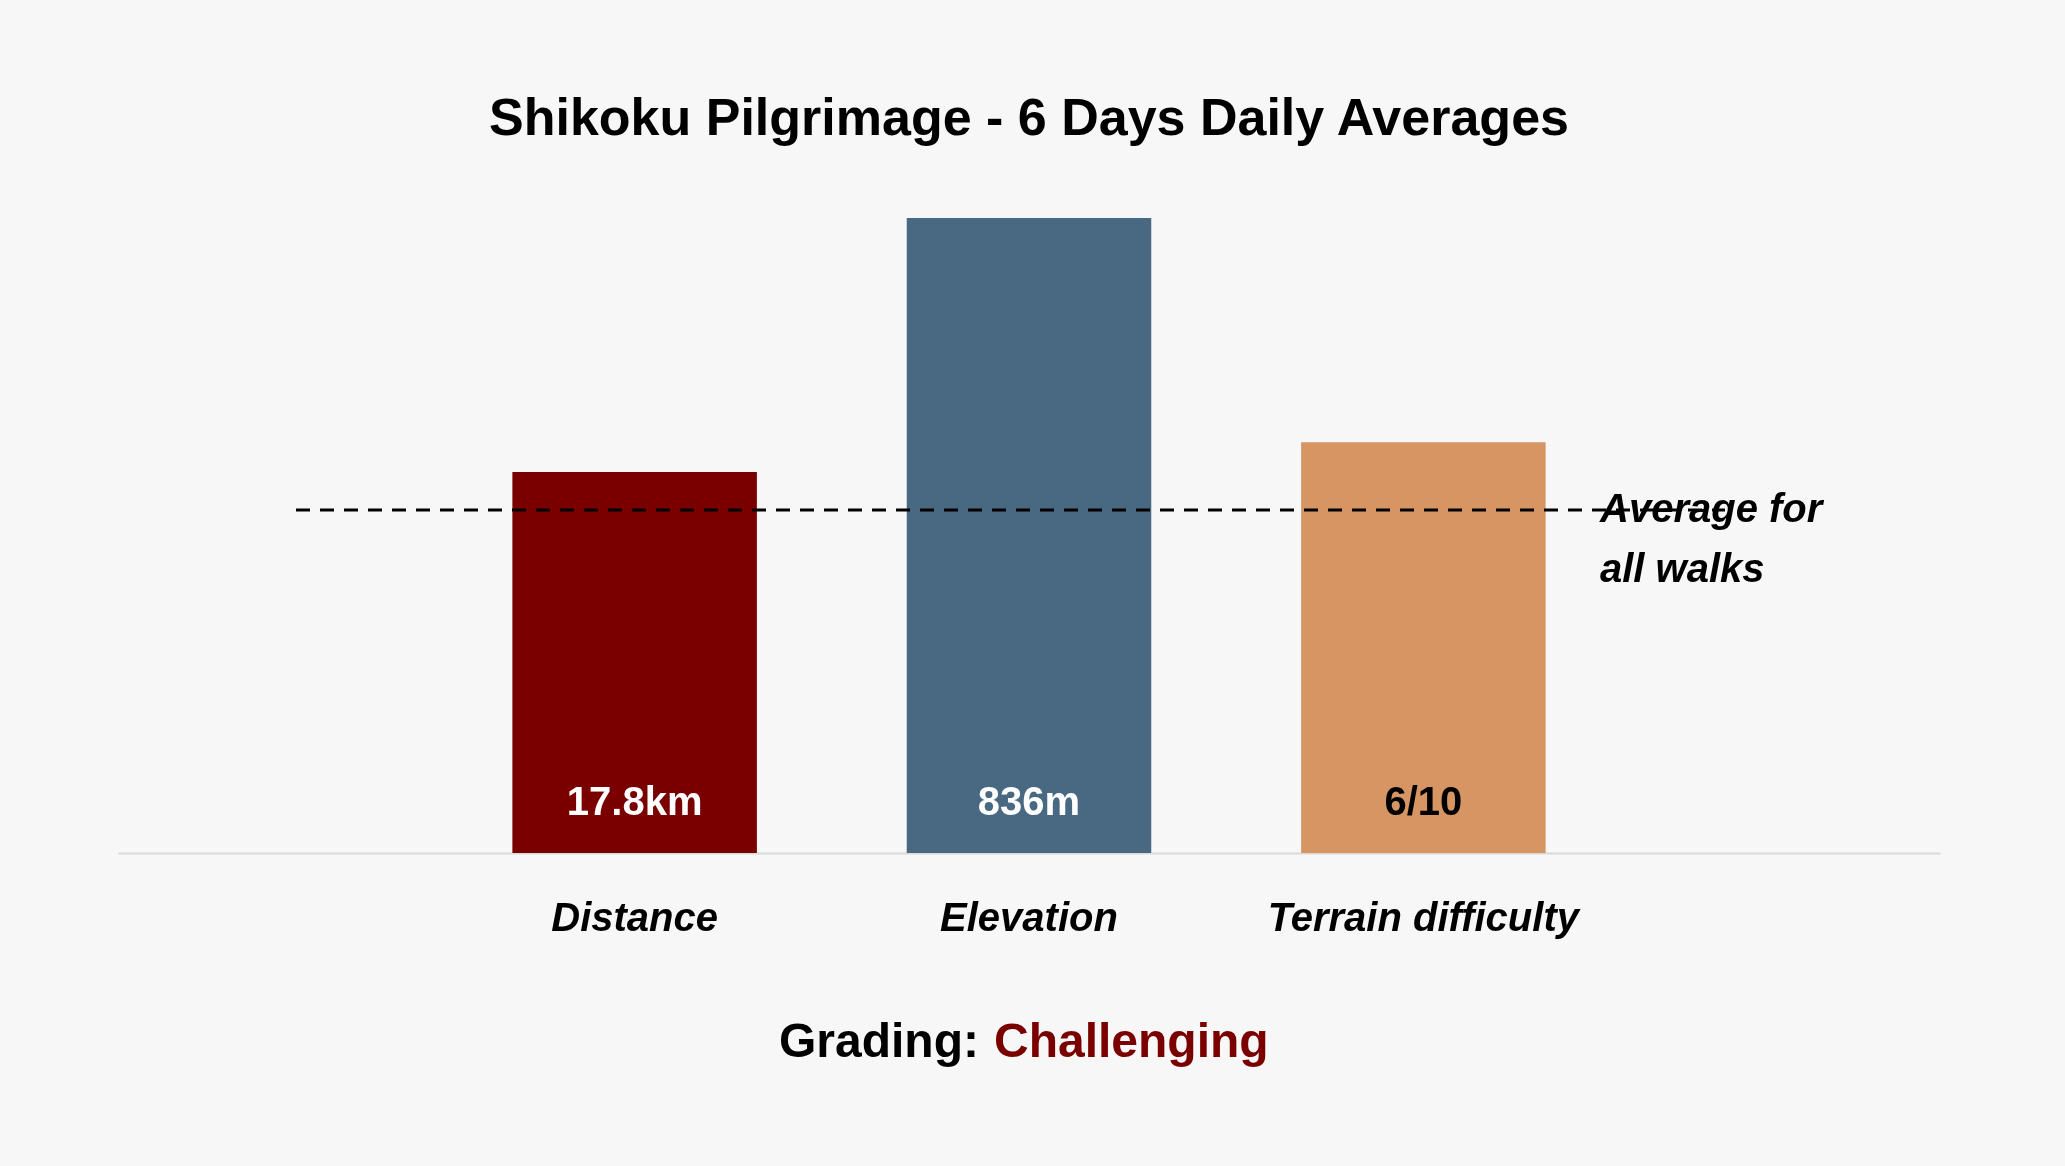  I want to click on chart-title: Shikoku Pilgrimage - 6 Days Daily Averages, so click(1029, 117).